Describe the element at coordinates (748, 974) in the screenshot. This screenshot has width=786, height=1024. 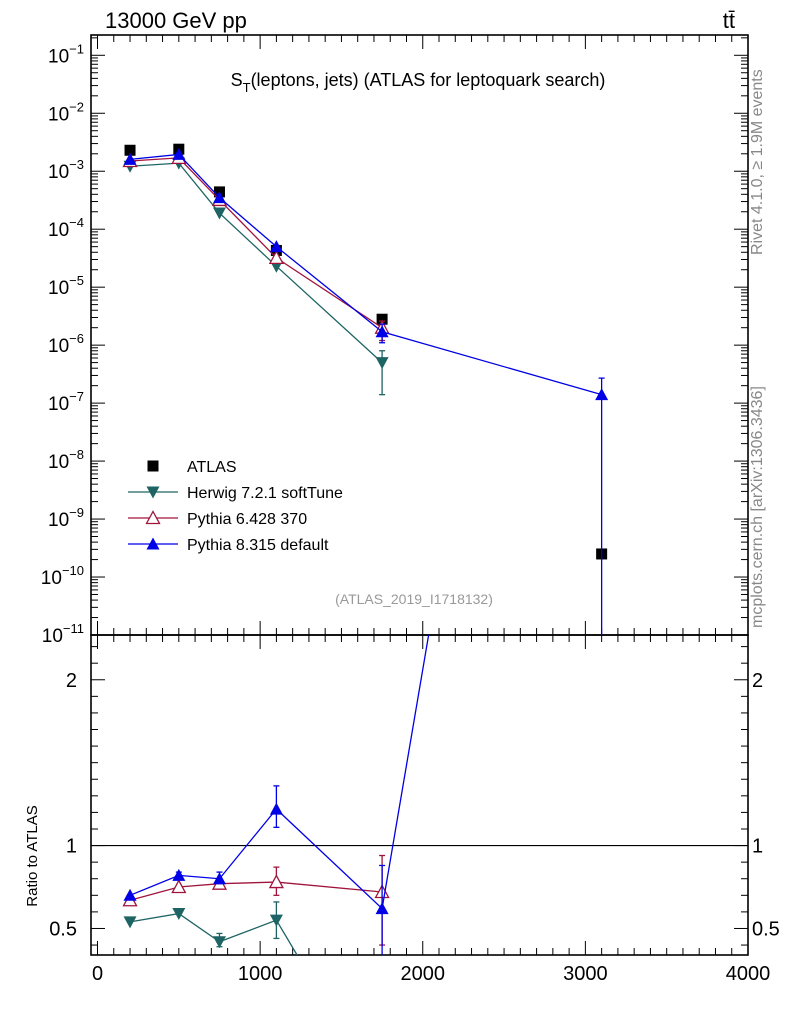
I see `x-tick-label: 4000` at that location.